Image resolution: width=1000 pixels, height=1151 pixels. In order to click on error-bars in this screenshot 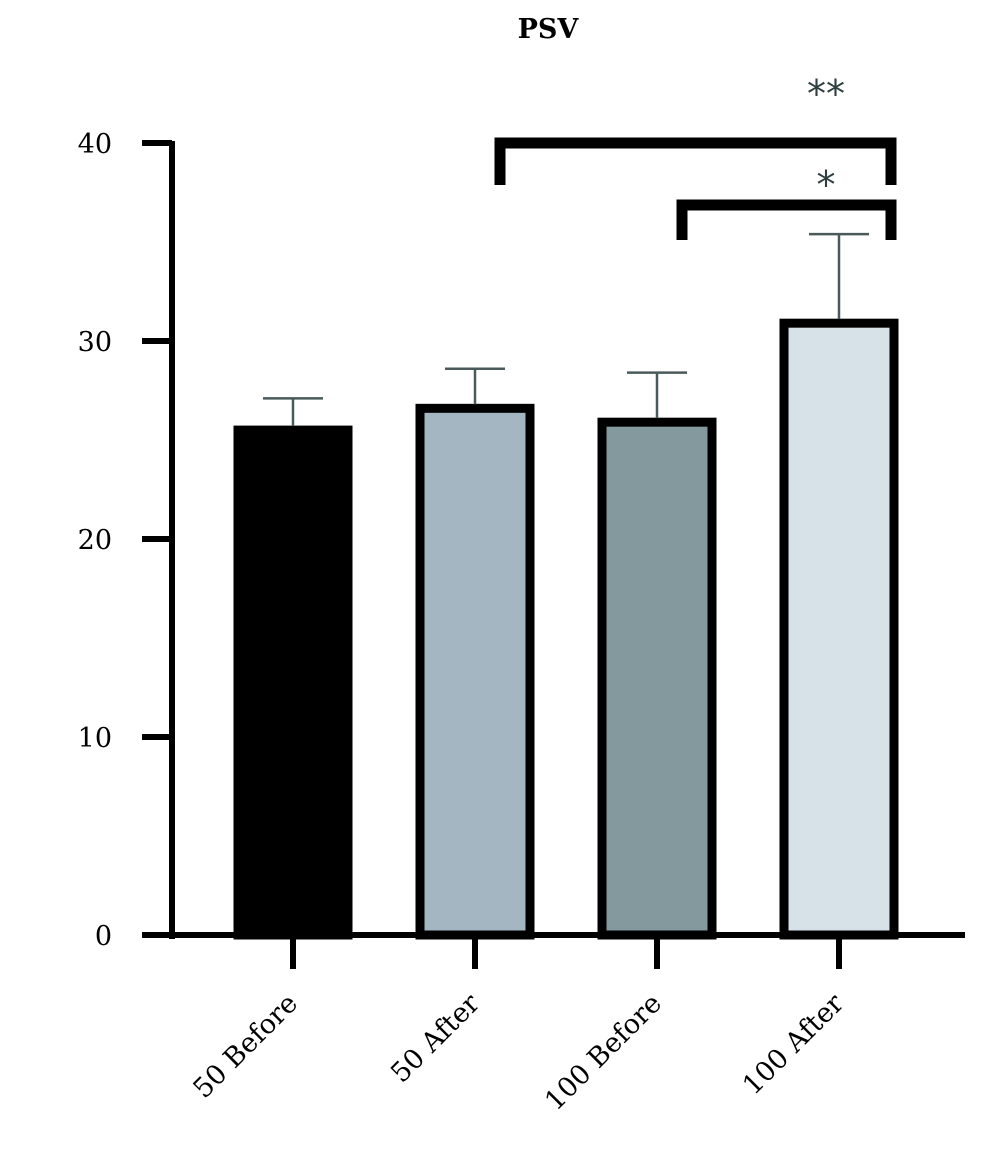, I will do `click(566, 329)`.